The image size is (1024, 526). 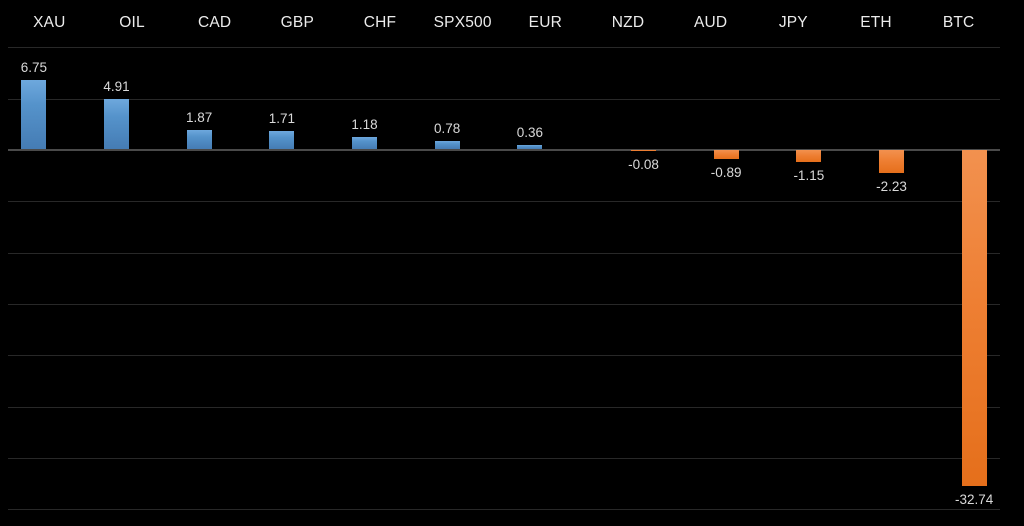 What do you see at coordinates (643, 164) in the screenshot?
I see `value-label-nzd: -0.08` at bounding box center [643, 164].